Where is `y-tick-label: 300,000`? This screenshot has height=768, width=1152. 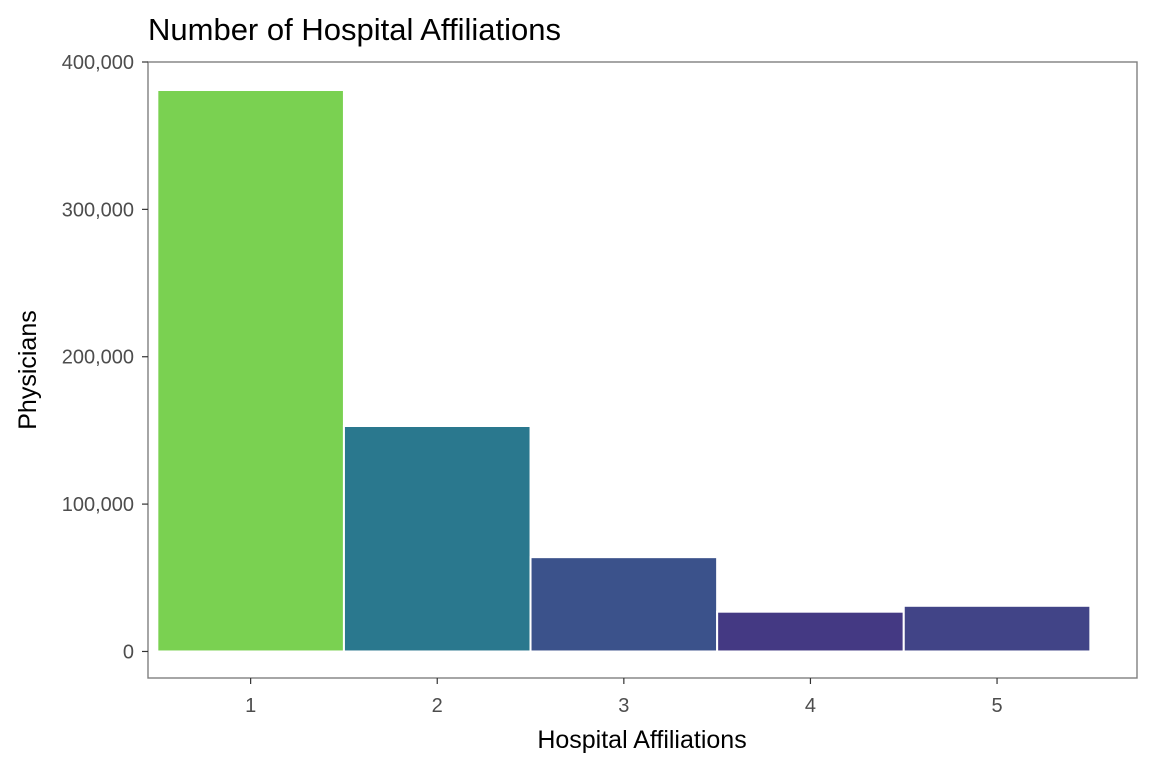
y-tick-label: 300,000 is located at coordinates (98, 210).